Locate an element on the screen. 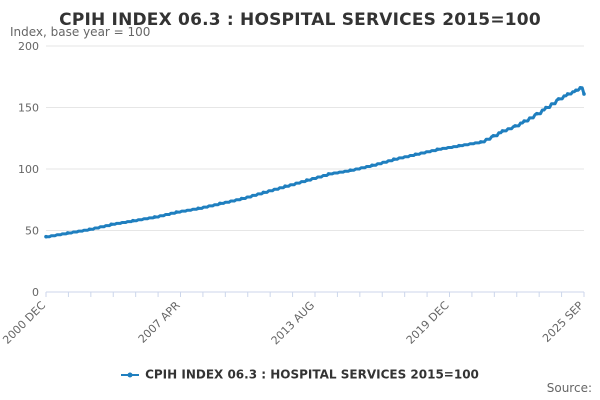  x-tick-label: 2000 DEC is located at coordinates (24, 323).